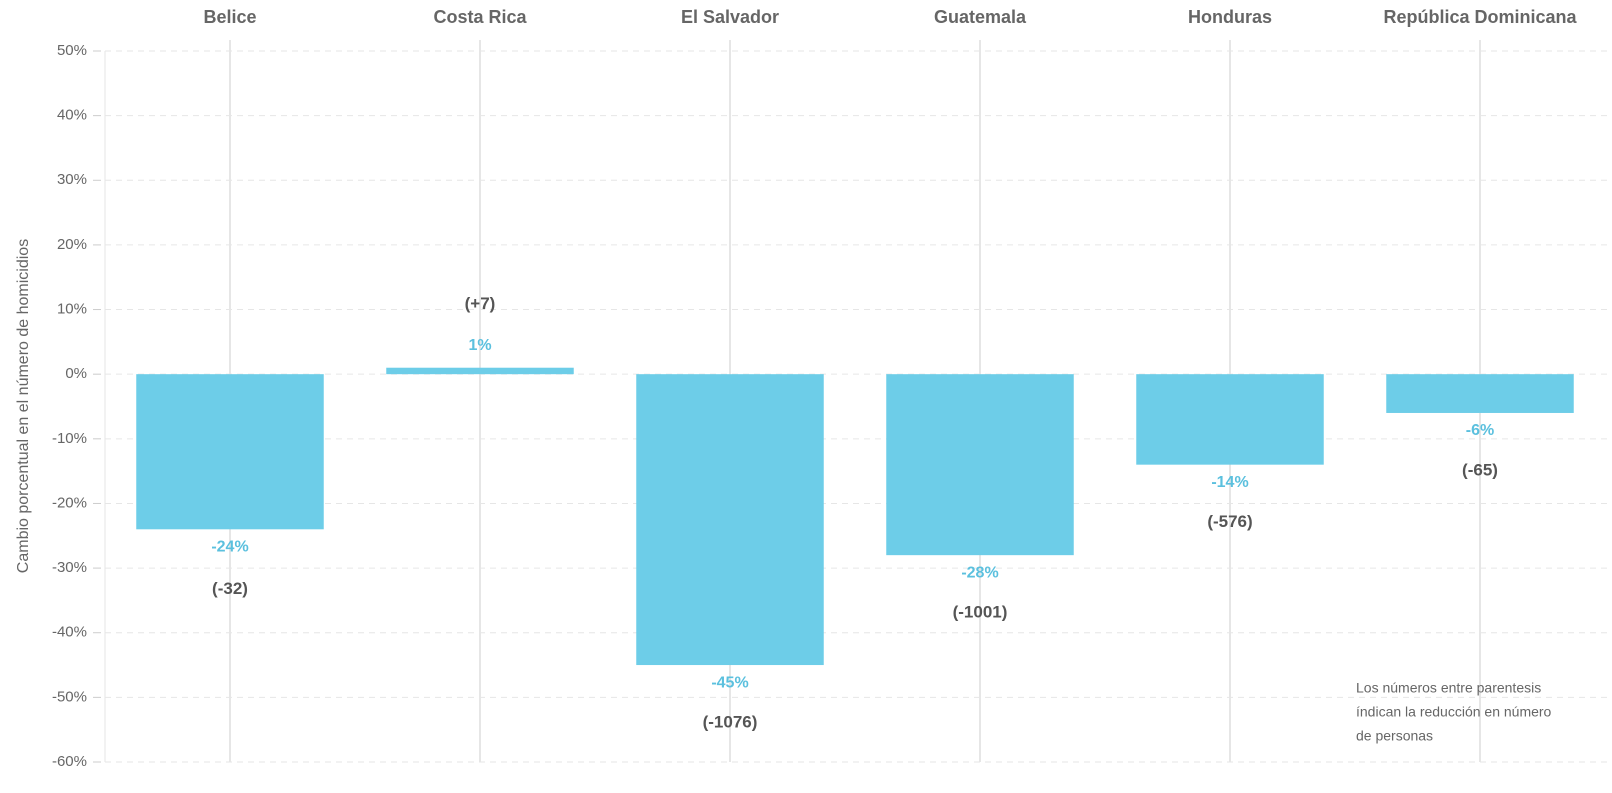 The width and height of the screenshot is (1612, 793). I want to click on y-tick-label: -10%, so click(69, 438).